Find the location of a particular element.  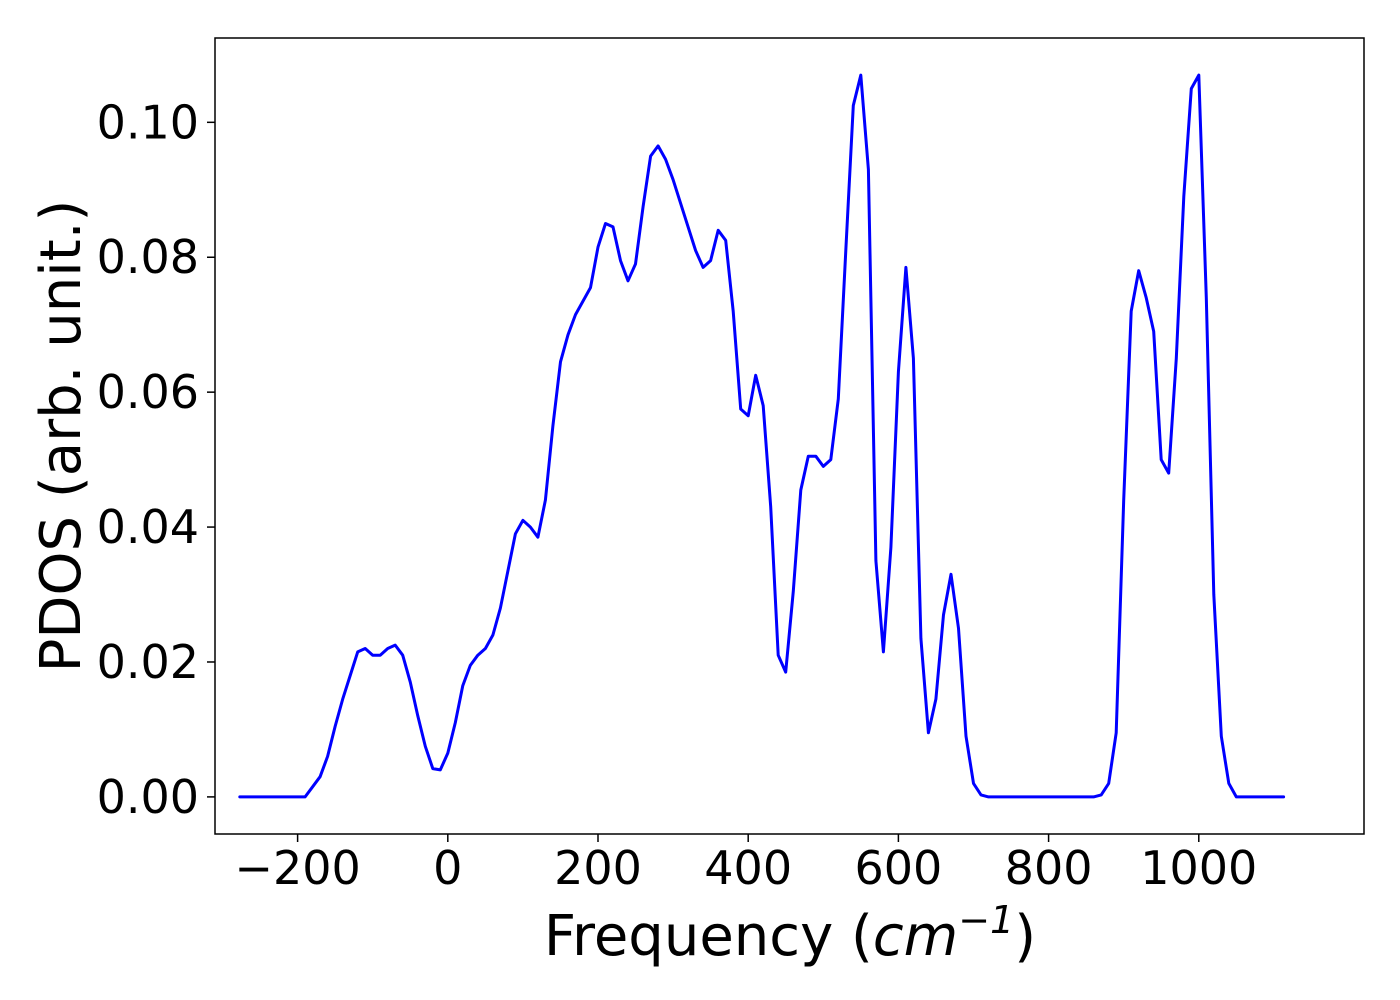

y-tick-label: 0.04 is located at coordinates (148, 527).